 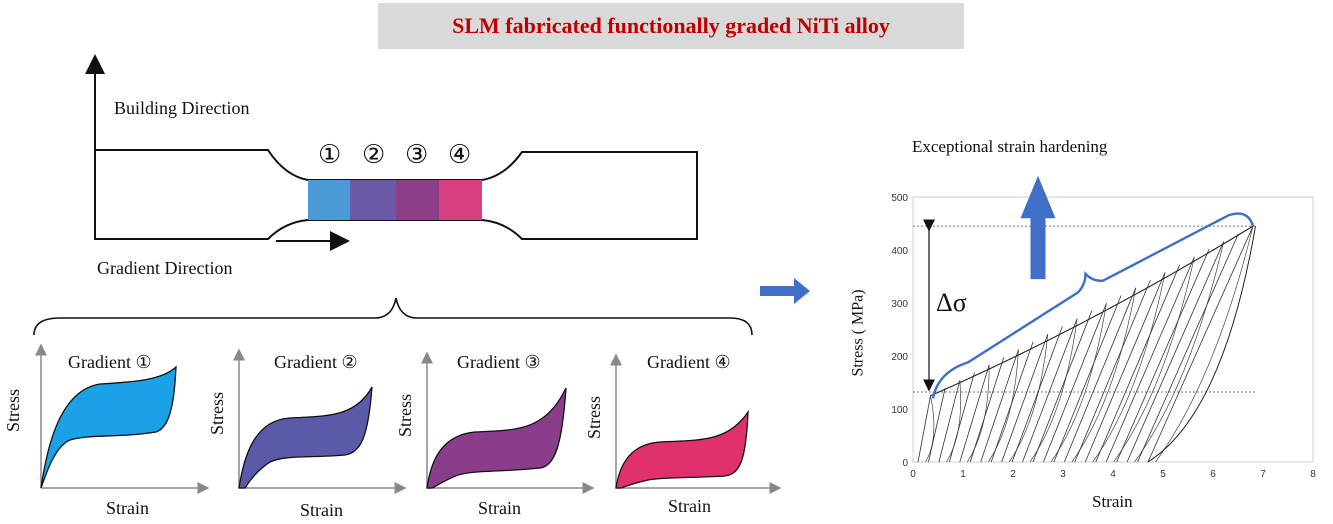 What do you see at coordinates (127, 508) in the screenshot?
I see `gradient-plot-1-xlabel: Strain` at bounding box center [127, 508].